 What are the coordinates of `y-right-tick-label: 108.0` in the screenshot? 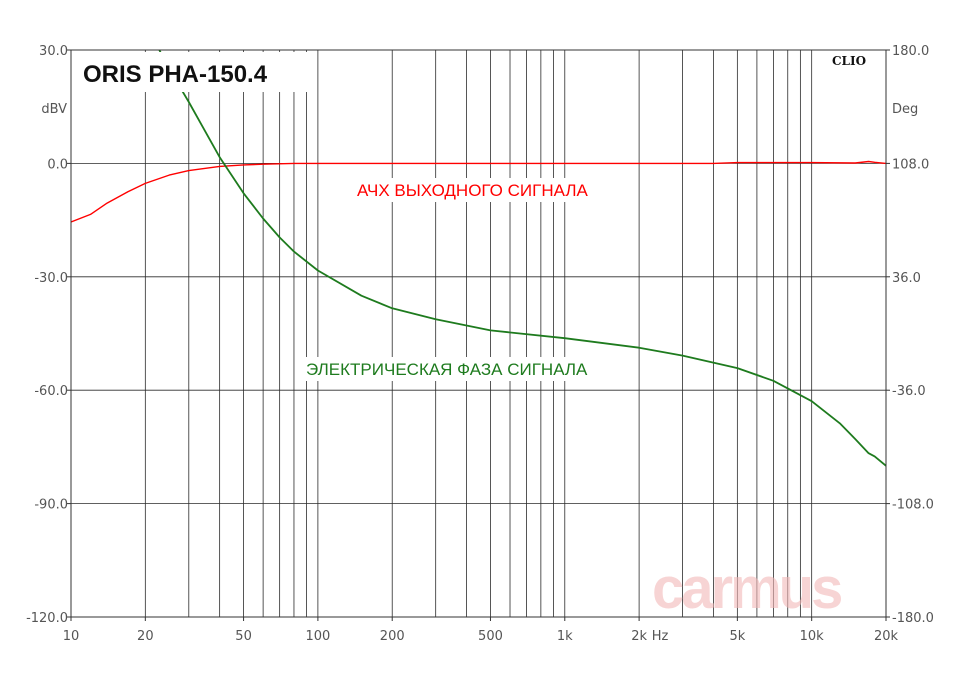 It's located at (910, 164).